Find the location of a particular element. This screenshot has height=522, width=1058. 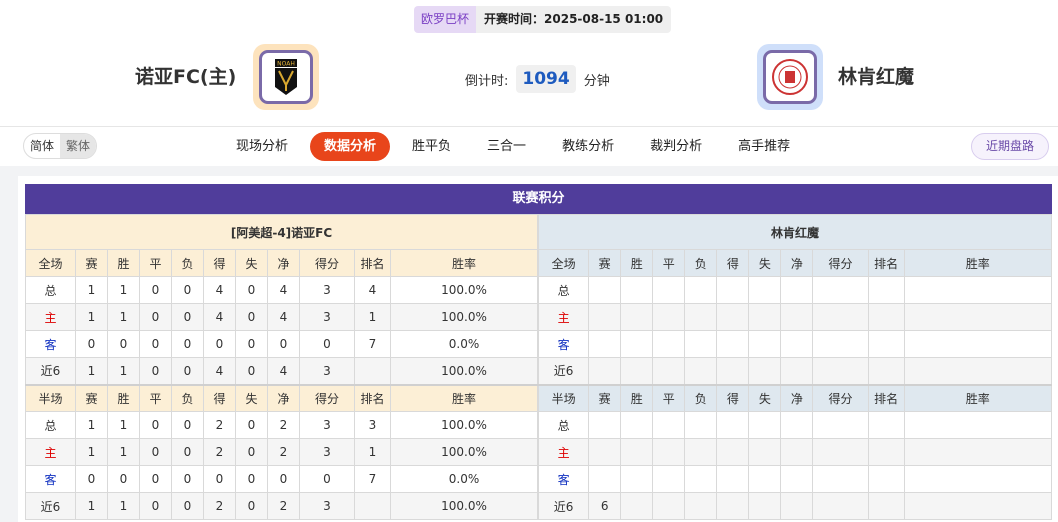

table-row: 近6 is located at coordinates (795, 371).